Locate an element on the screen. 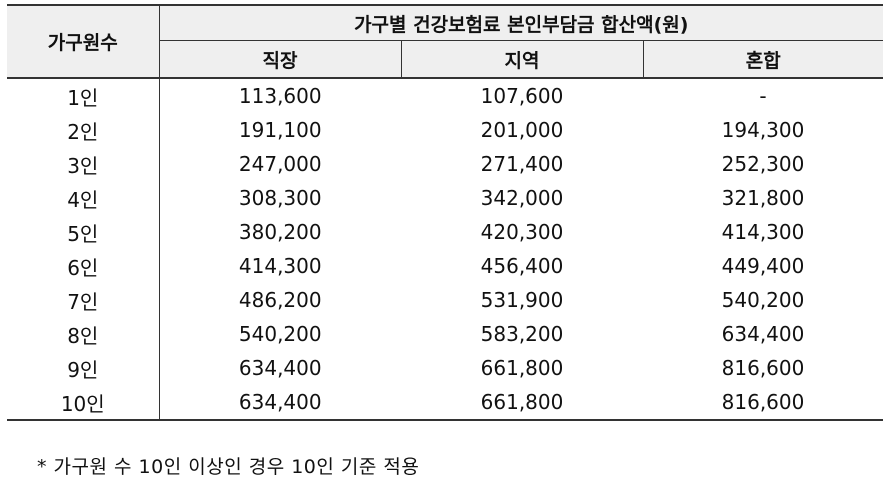 Image resolution: width=890 pixels, height=480 pixels. mixed-premium-cell: 321,800 is located at coordinates (763, 198).